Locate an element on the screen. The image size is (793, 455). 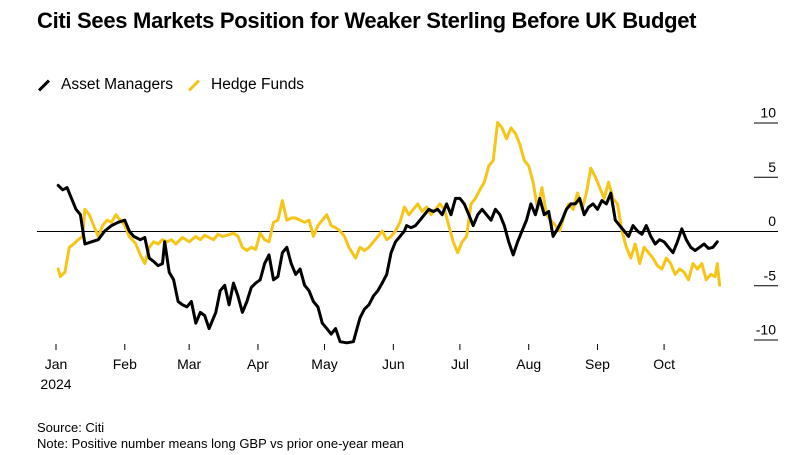
x-tick-label: Aug is located at coordinates (528, 364).